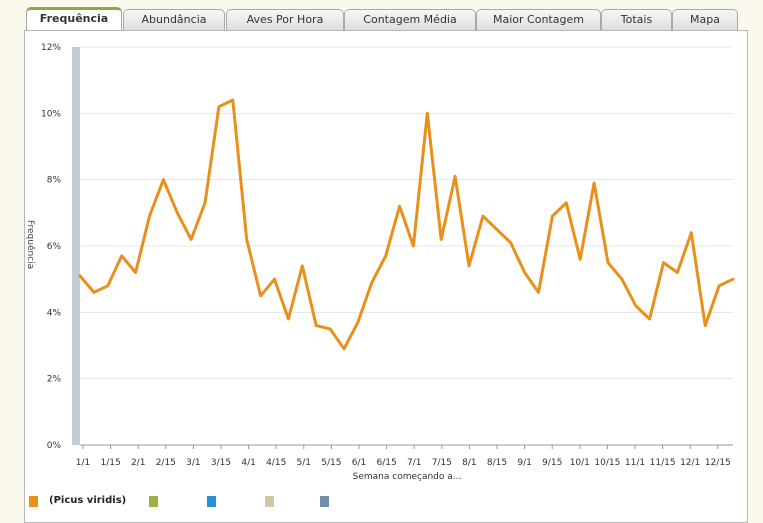 The image size is (763, 523). I want to click on x-tick-label: 8/15, so click(497, 463).